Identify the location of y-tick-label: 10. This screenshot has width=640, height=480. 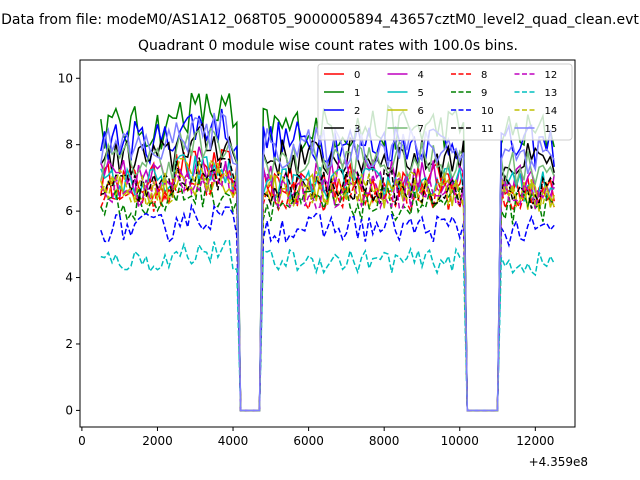
(65, 78).